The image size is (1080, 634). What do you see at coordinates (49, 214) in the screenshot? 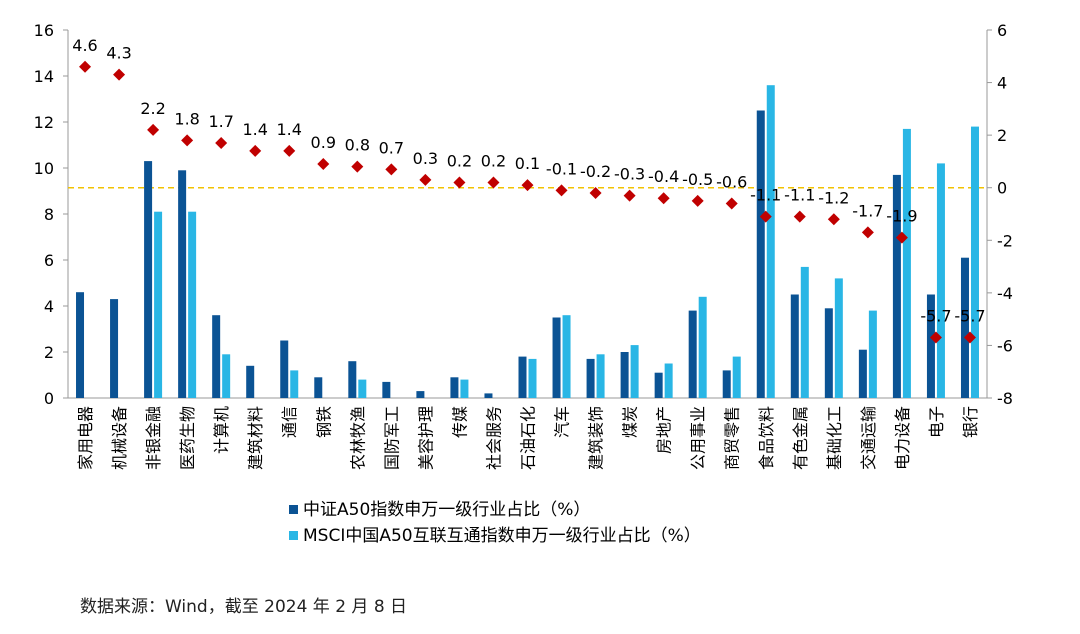
I see `left-tick-label: 8` at bounding box center [49, 214].